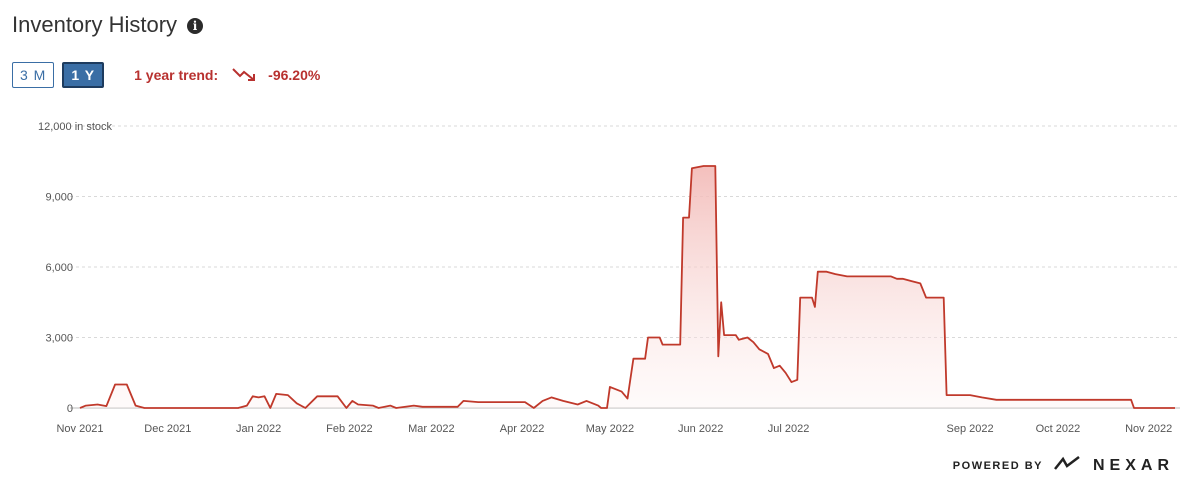 The image size is (1200, 501). What do you see at coordinates (75, 268) in the screenshot?
I see `y-axis: 0 3,000 6,000 9,000 12,000 in stock` at bounding box center [75, 268].